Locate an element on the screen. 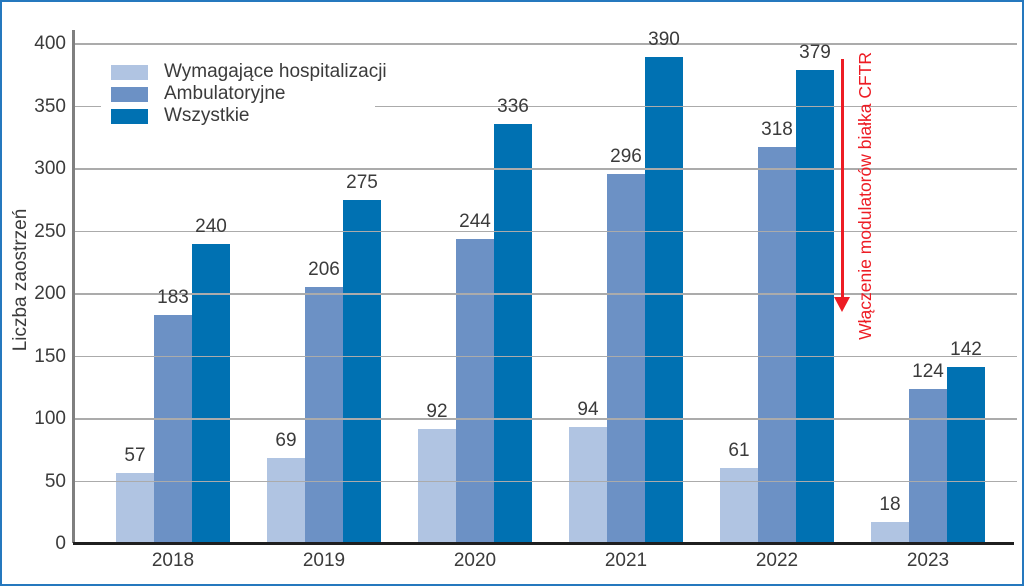 This screenshot has height=586, width=1024. bar-2018-series1 is located at coordinates (135, 508).